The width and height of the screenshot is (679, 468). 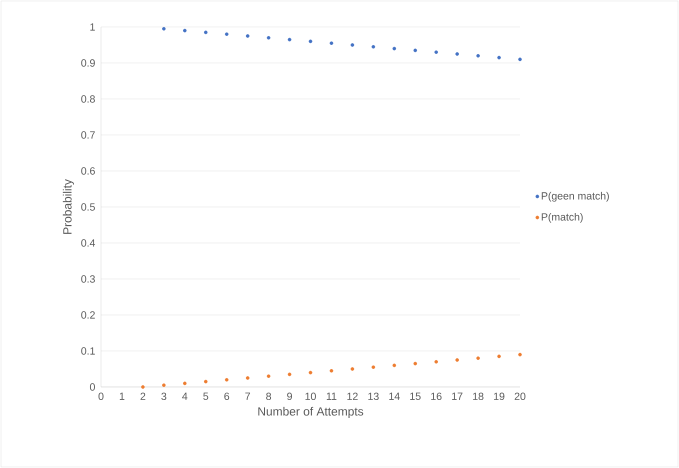 What do you see at coordinates (88, 135) in the screenshot?
I see `y-tick-label: 0.7` at bounding box center [88, 135].